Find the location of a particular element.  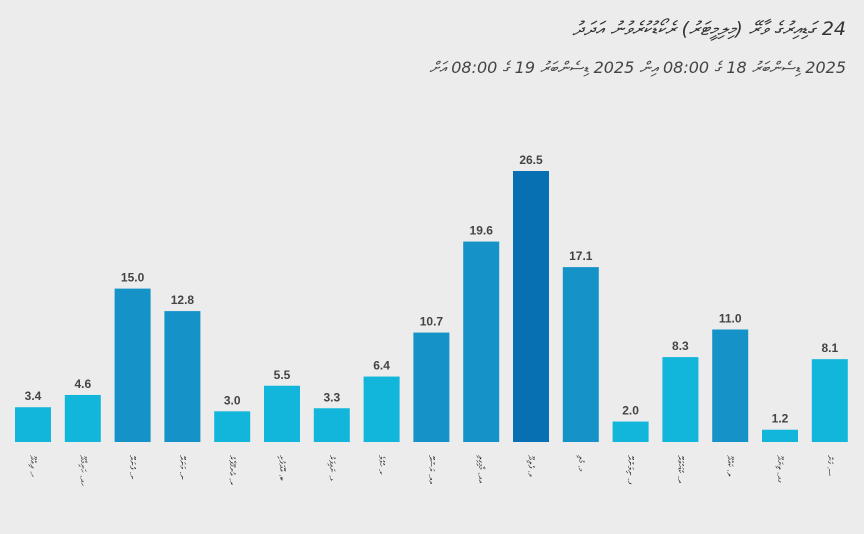

data-label: 4.6 is located at coordinates (82, 384).